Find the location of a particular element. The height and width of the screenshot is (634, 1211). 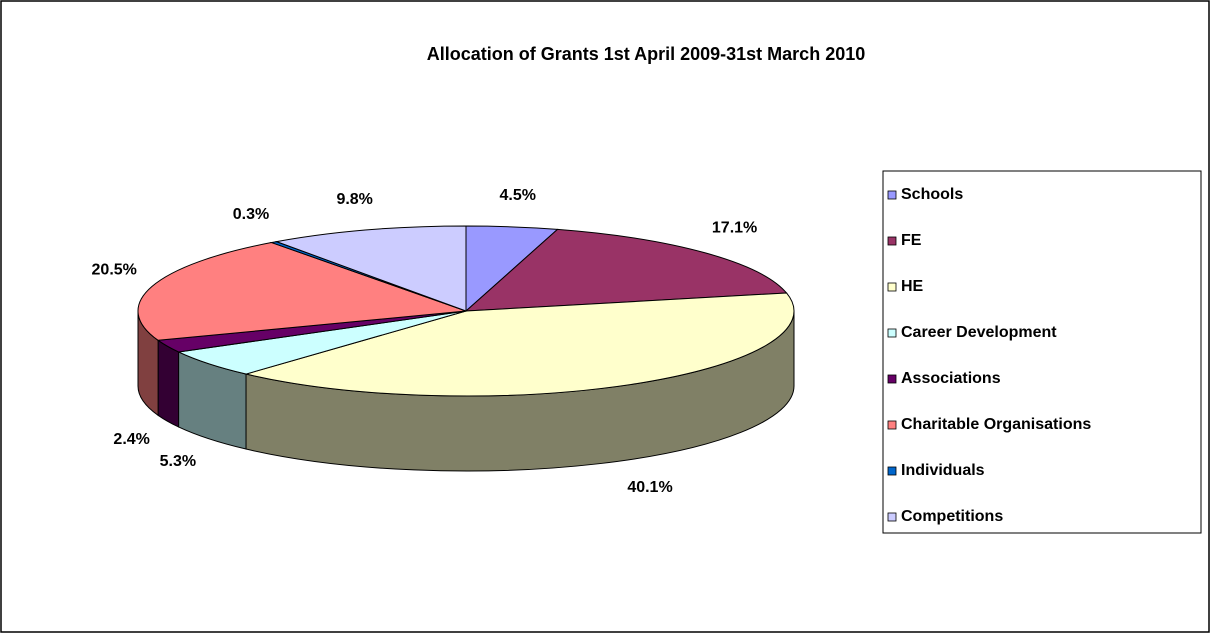

data-label: 2.4% is located at coordinates (131, 439).